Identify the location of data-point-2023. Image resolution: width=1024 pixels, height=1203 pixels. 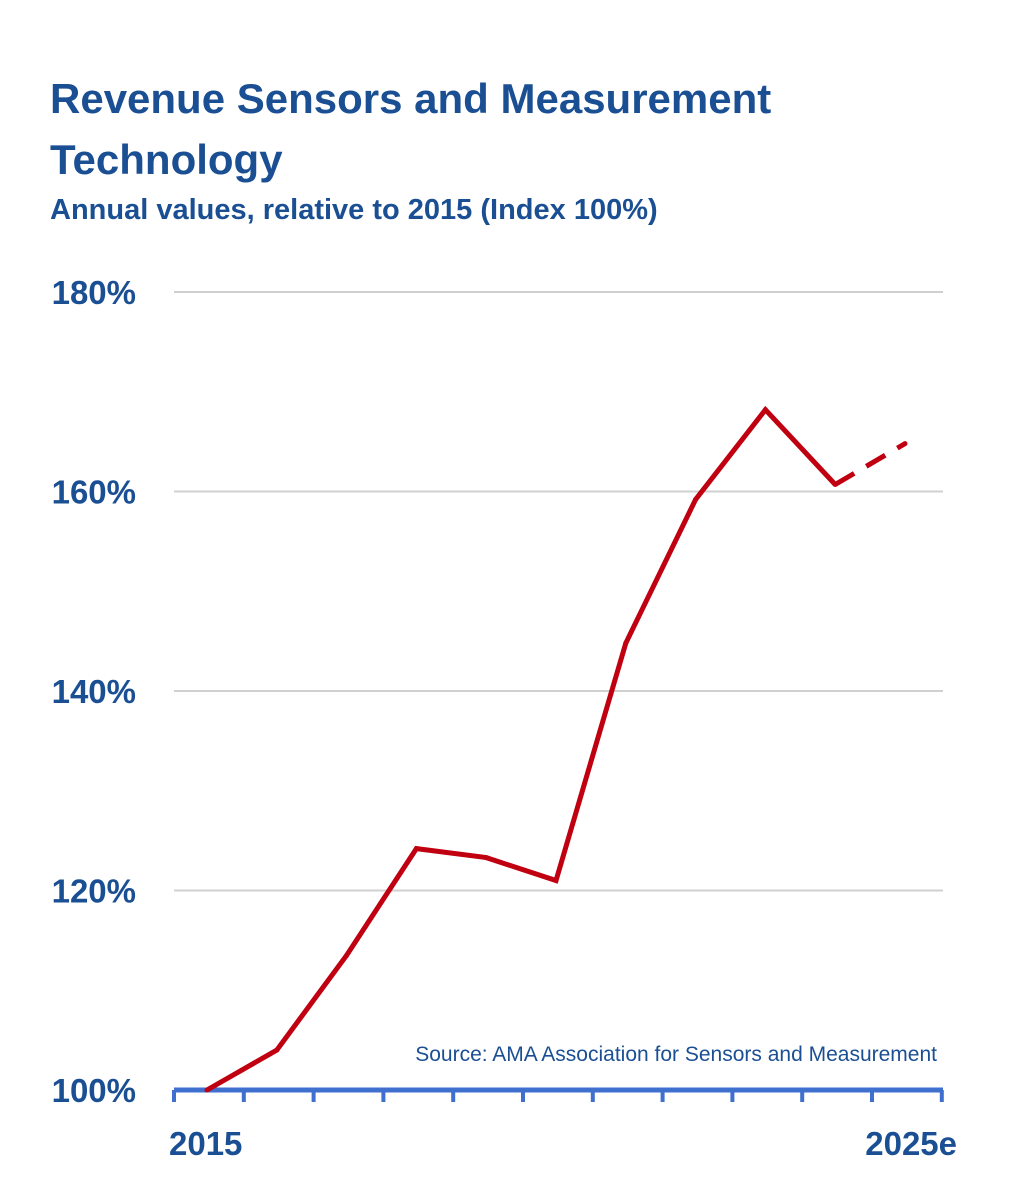
(765, 410).